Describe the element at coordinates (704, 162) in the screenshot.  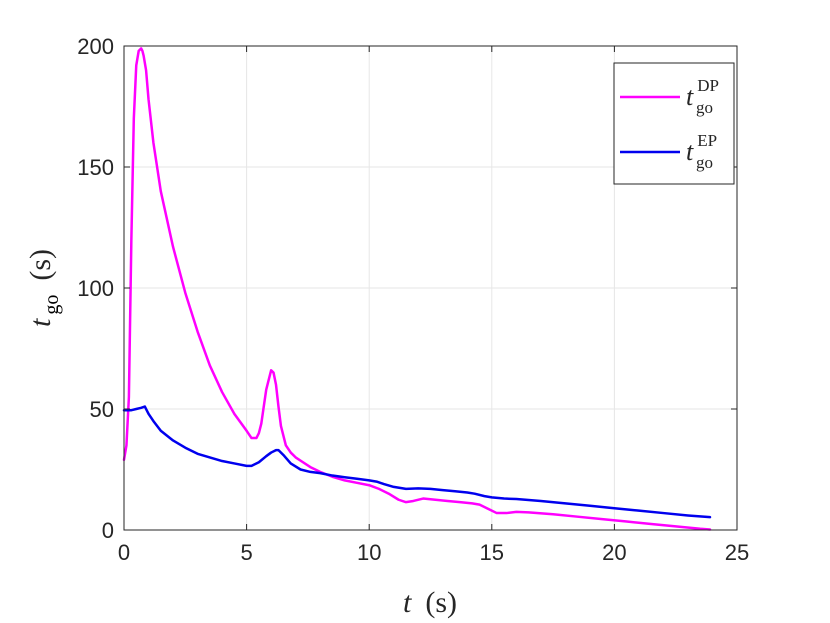
I see `legend-ep-sub: go` at that location.